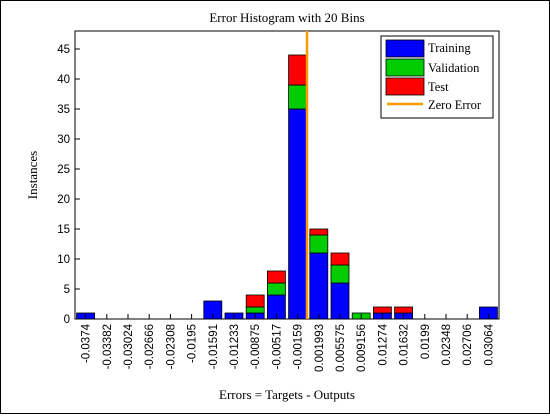  Describe the element at coordinates (63, 230) in the screenshot. I see `y-tick-label: 15` at that location.